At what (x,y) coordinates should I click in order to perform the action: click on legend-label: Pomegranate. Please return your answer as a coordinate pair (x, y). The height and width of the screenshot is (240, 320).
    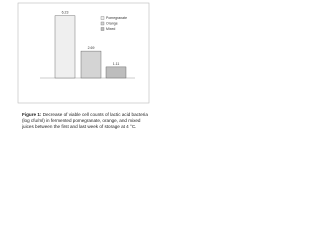
    Looking at the image, I should click on (116, 18).